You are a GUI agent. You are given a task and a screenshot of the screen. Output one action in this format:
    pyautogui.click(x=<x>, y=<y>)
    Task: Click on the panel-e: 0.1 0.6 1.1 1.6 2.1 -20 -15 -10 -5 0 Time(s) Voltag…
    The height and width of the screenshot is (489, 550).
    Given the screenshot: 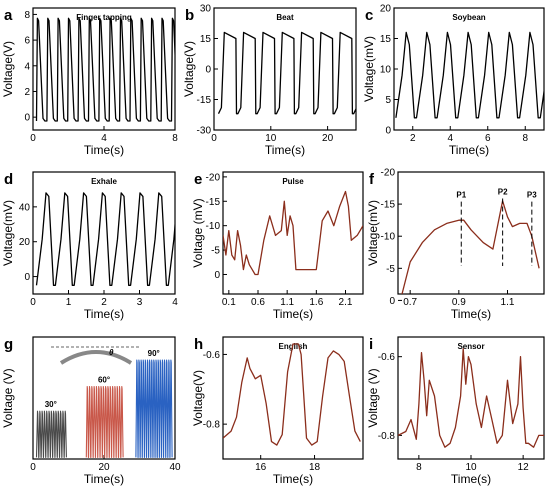 What is the action you would take?
    pyautogui.click(x=277, y=246)
    